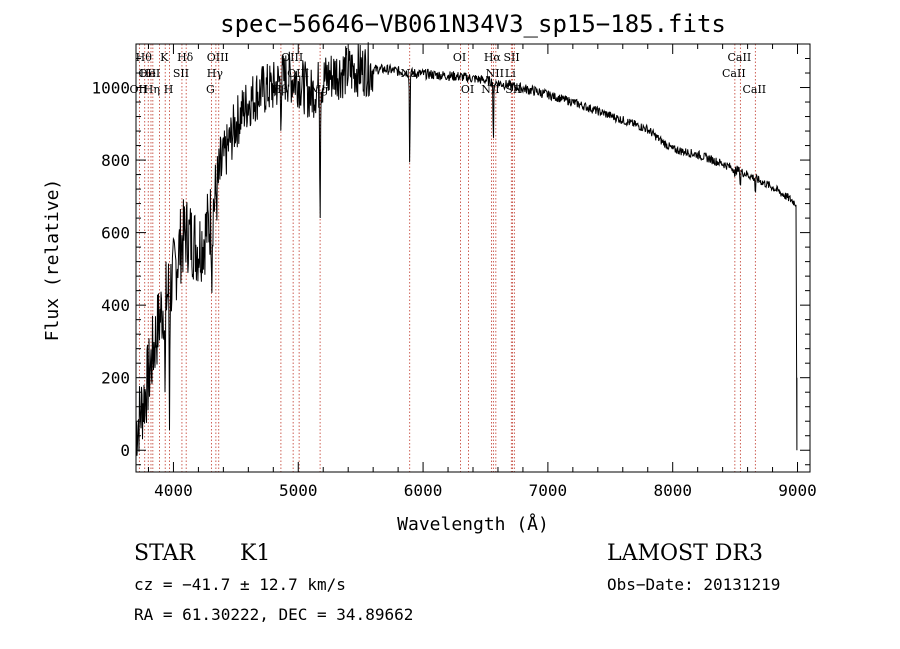  What do you see at coordinates (459, 57) in the screenshot?
I see `line-marker-label-18: OI` at bounding box center [459, 57].